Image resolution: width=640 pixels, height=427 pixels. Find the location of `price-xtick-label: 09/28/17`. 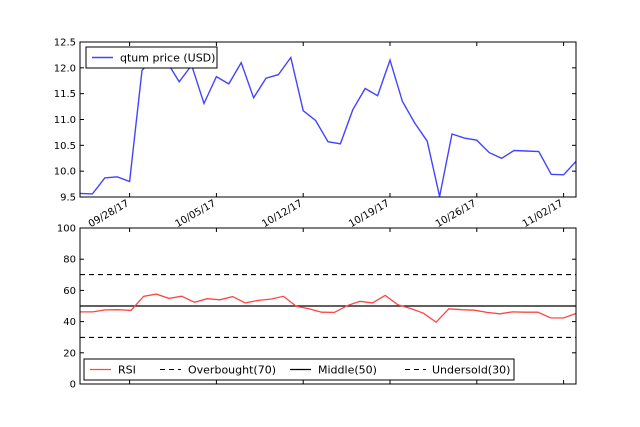

price-xtick-label: 09/28/17 is located at coordinates (109, 214).